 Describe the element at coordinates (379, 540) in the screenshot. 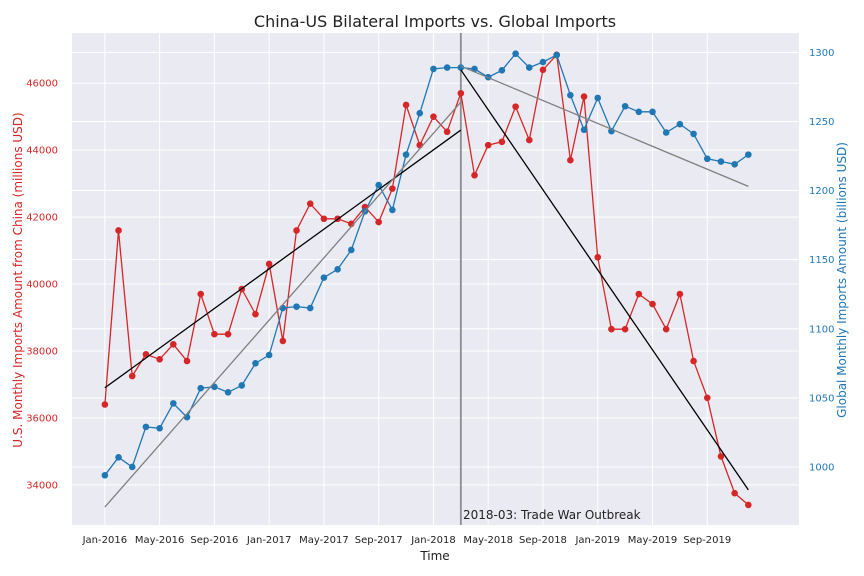

I see `x-tick-label: Sep-2017` at that location.